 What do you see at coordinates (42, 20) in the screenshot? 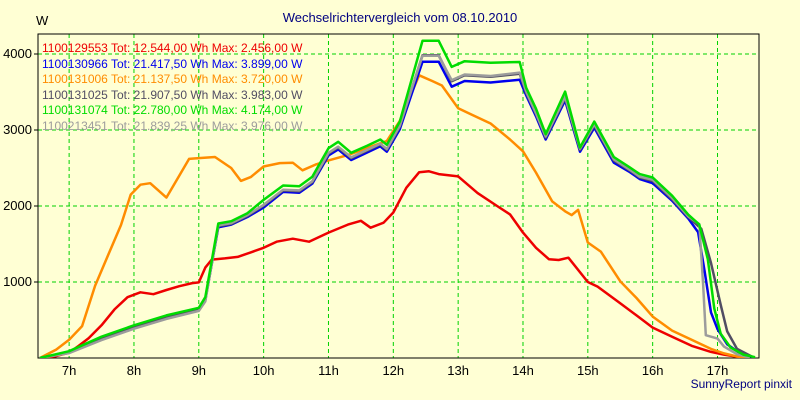
I see `y-axis-unit-label: W` at bounding box center [42, 20].